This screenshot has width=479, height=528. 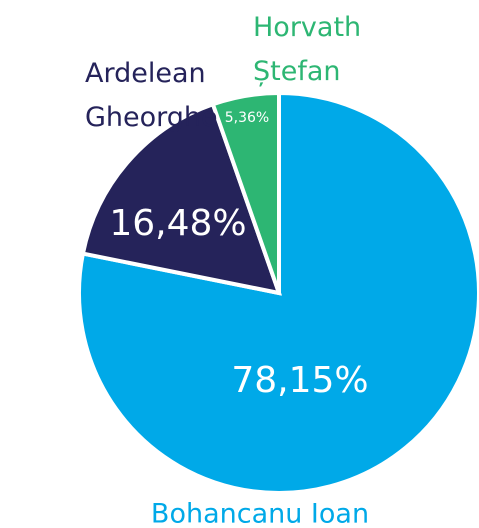 I want to click on value-label: 78,15%, so click(x=299, y=380).